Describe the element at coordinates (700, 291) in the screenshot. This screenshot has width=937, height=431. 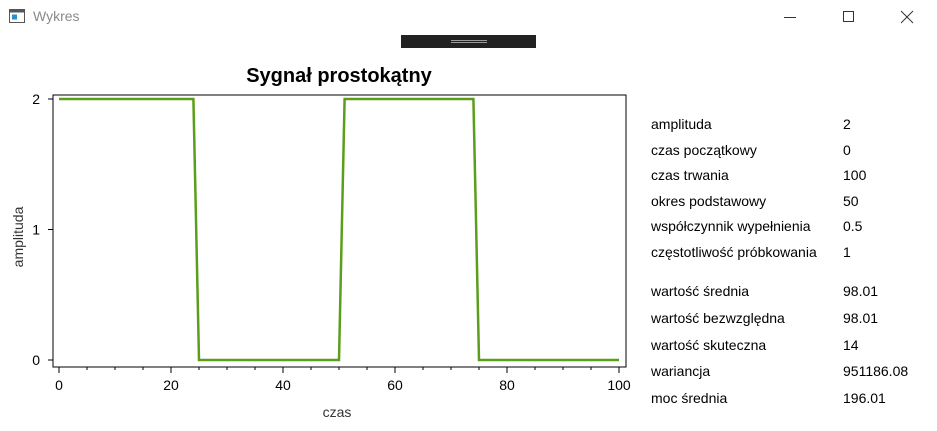
I see `info-label: wartość średnia` at that location.